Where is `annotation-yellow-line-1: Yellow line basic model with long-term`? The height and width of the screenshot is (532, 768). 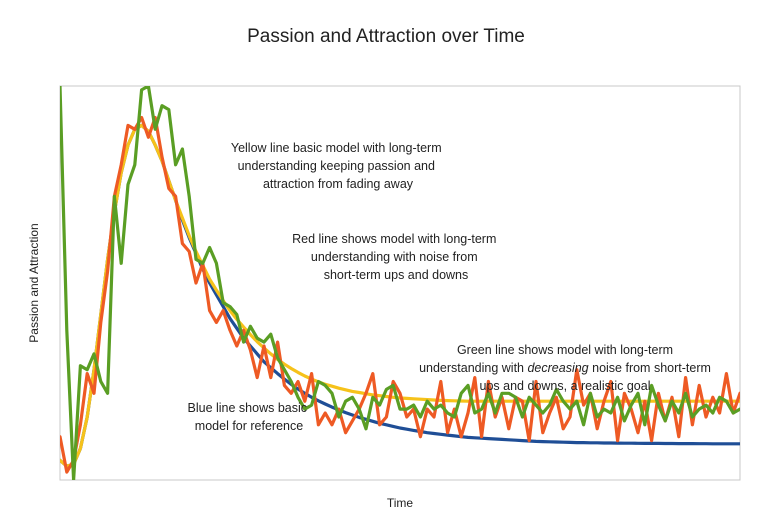
annotation-yellow-line-1: Yellow line basic model with long-term is located at coordinates (336, 148).